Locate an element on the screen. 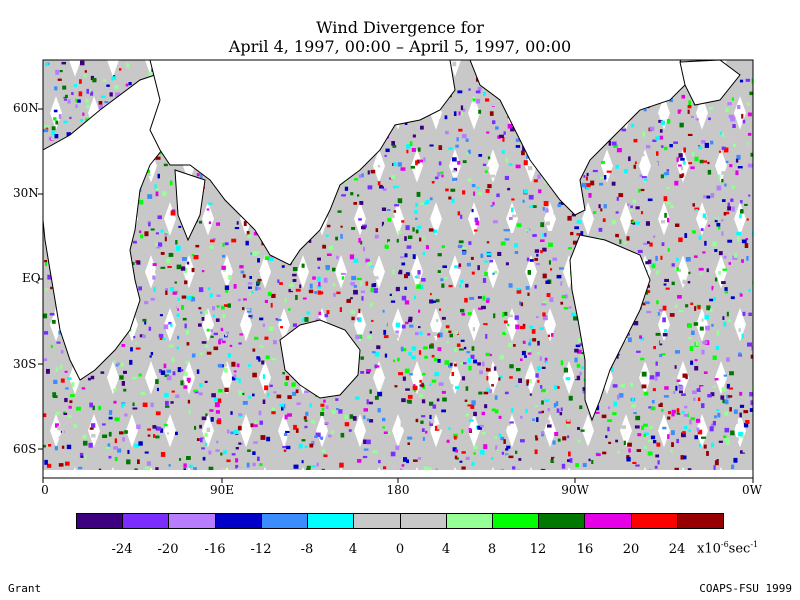 This screenshot has width=800, height=600. north-america-landmass is located at coordinates (580, 138).